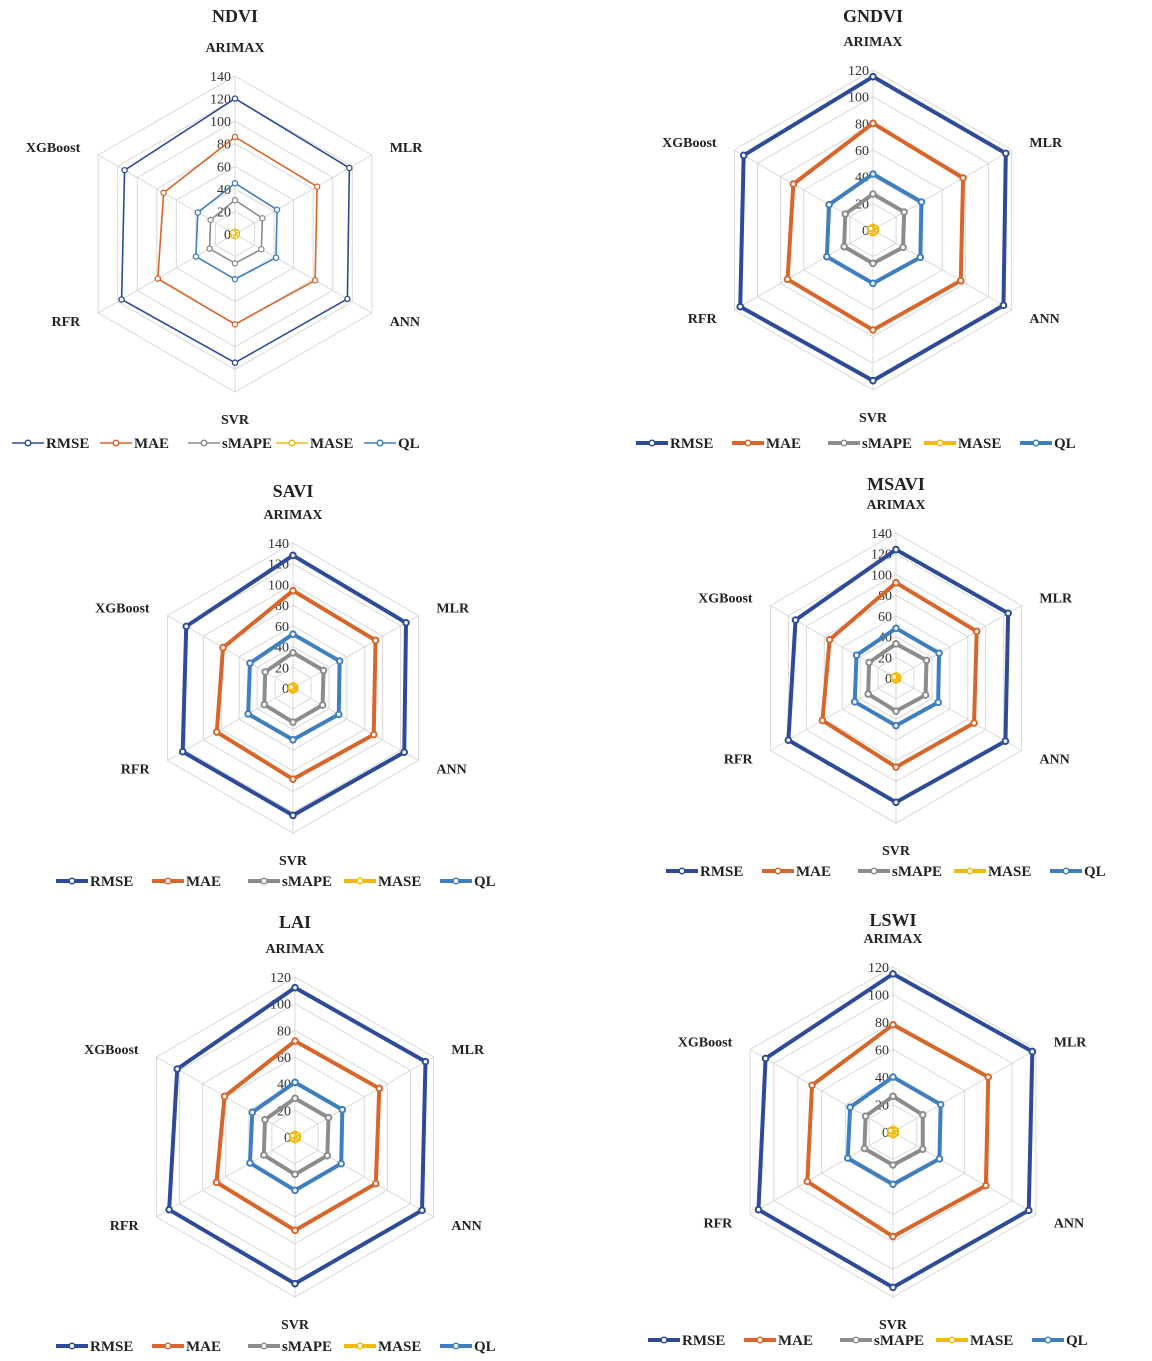 The image size is (1152, 1361). Describe the element at coordinates (111, 1347) in the screenshot. I see `legend-label-rmse: RMSE` at that location.